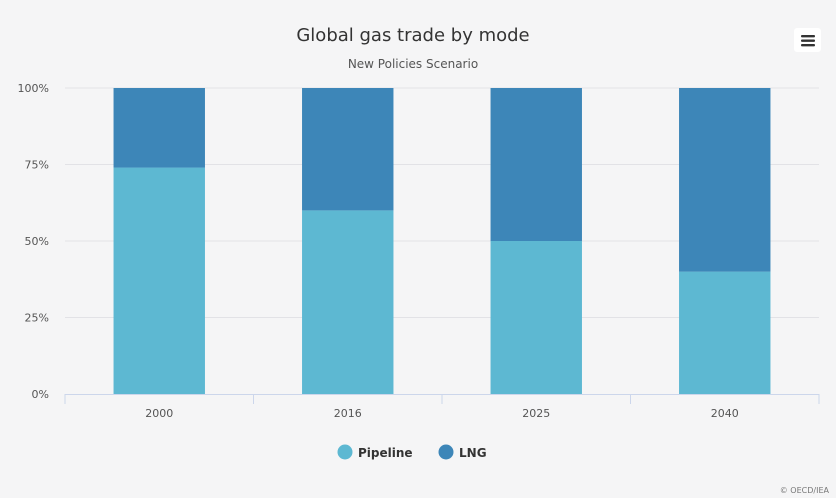 The image size is (836, 498). Describe the element at coordinates (412, 35) in the screenshot. I see `chart-title: Global gas trade by mode` at that location.